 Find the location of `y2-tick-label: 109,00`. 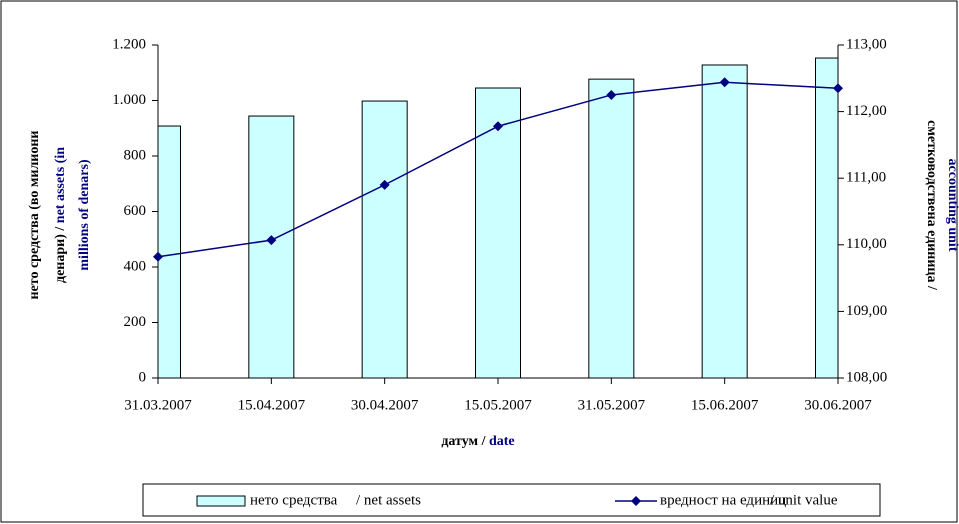

y2-tick-label: 109,00 is located at coordinates (866, 311).